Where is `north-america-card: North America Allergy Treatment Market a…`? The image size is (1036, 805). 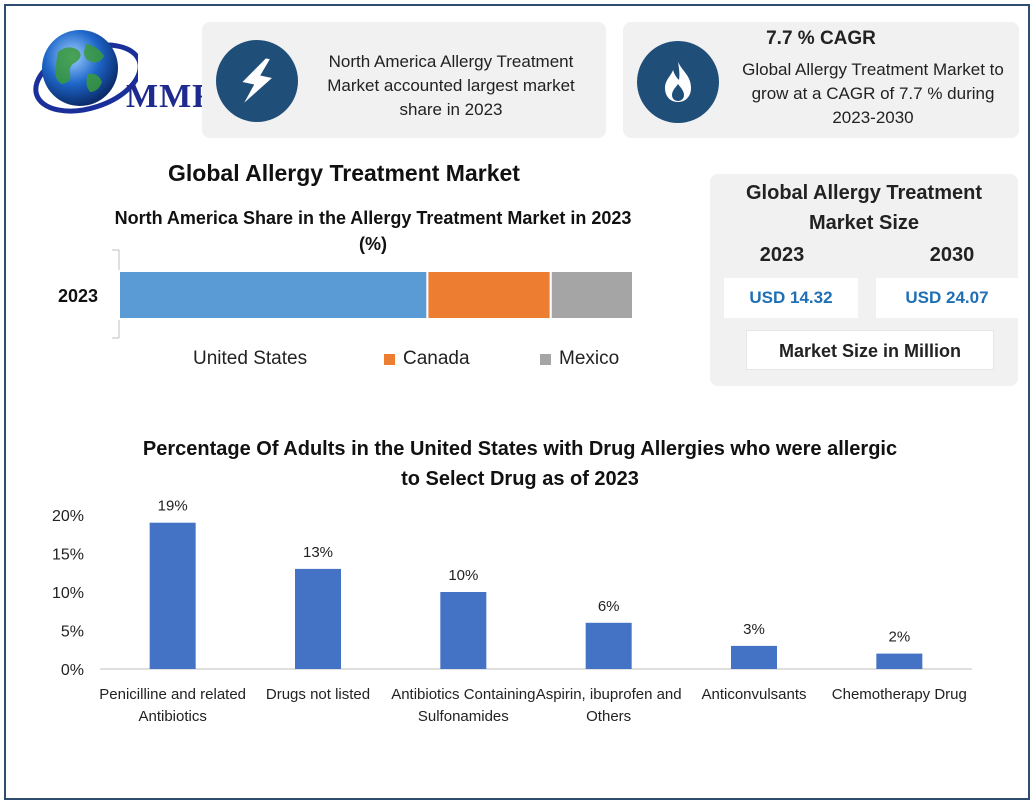 north-america-card: North America Allergy Treatment Market a… is located at coordinates (404, 80).